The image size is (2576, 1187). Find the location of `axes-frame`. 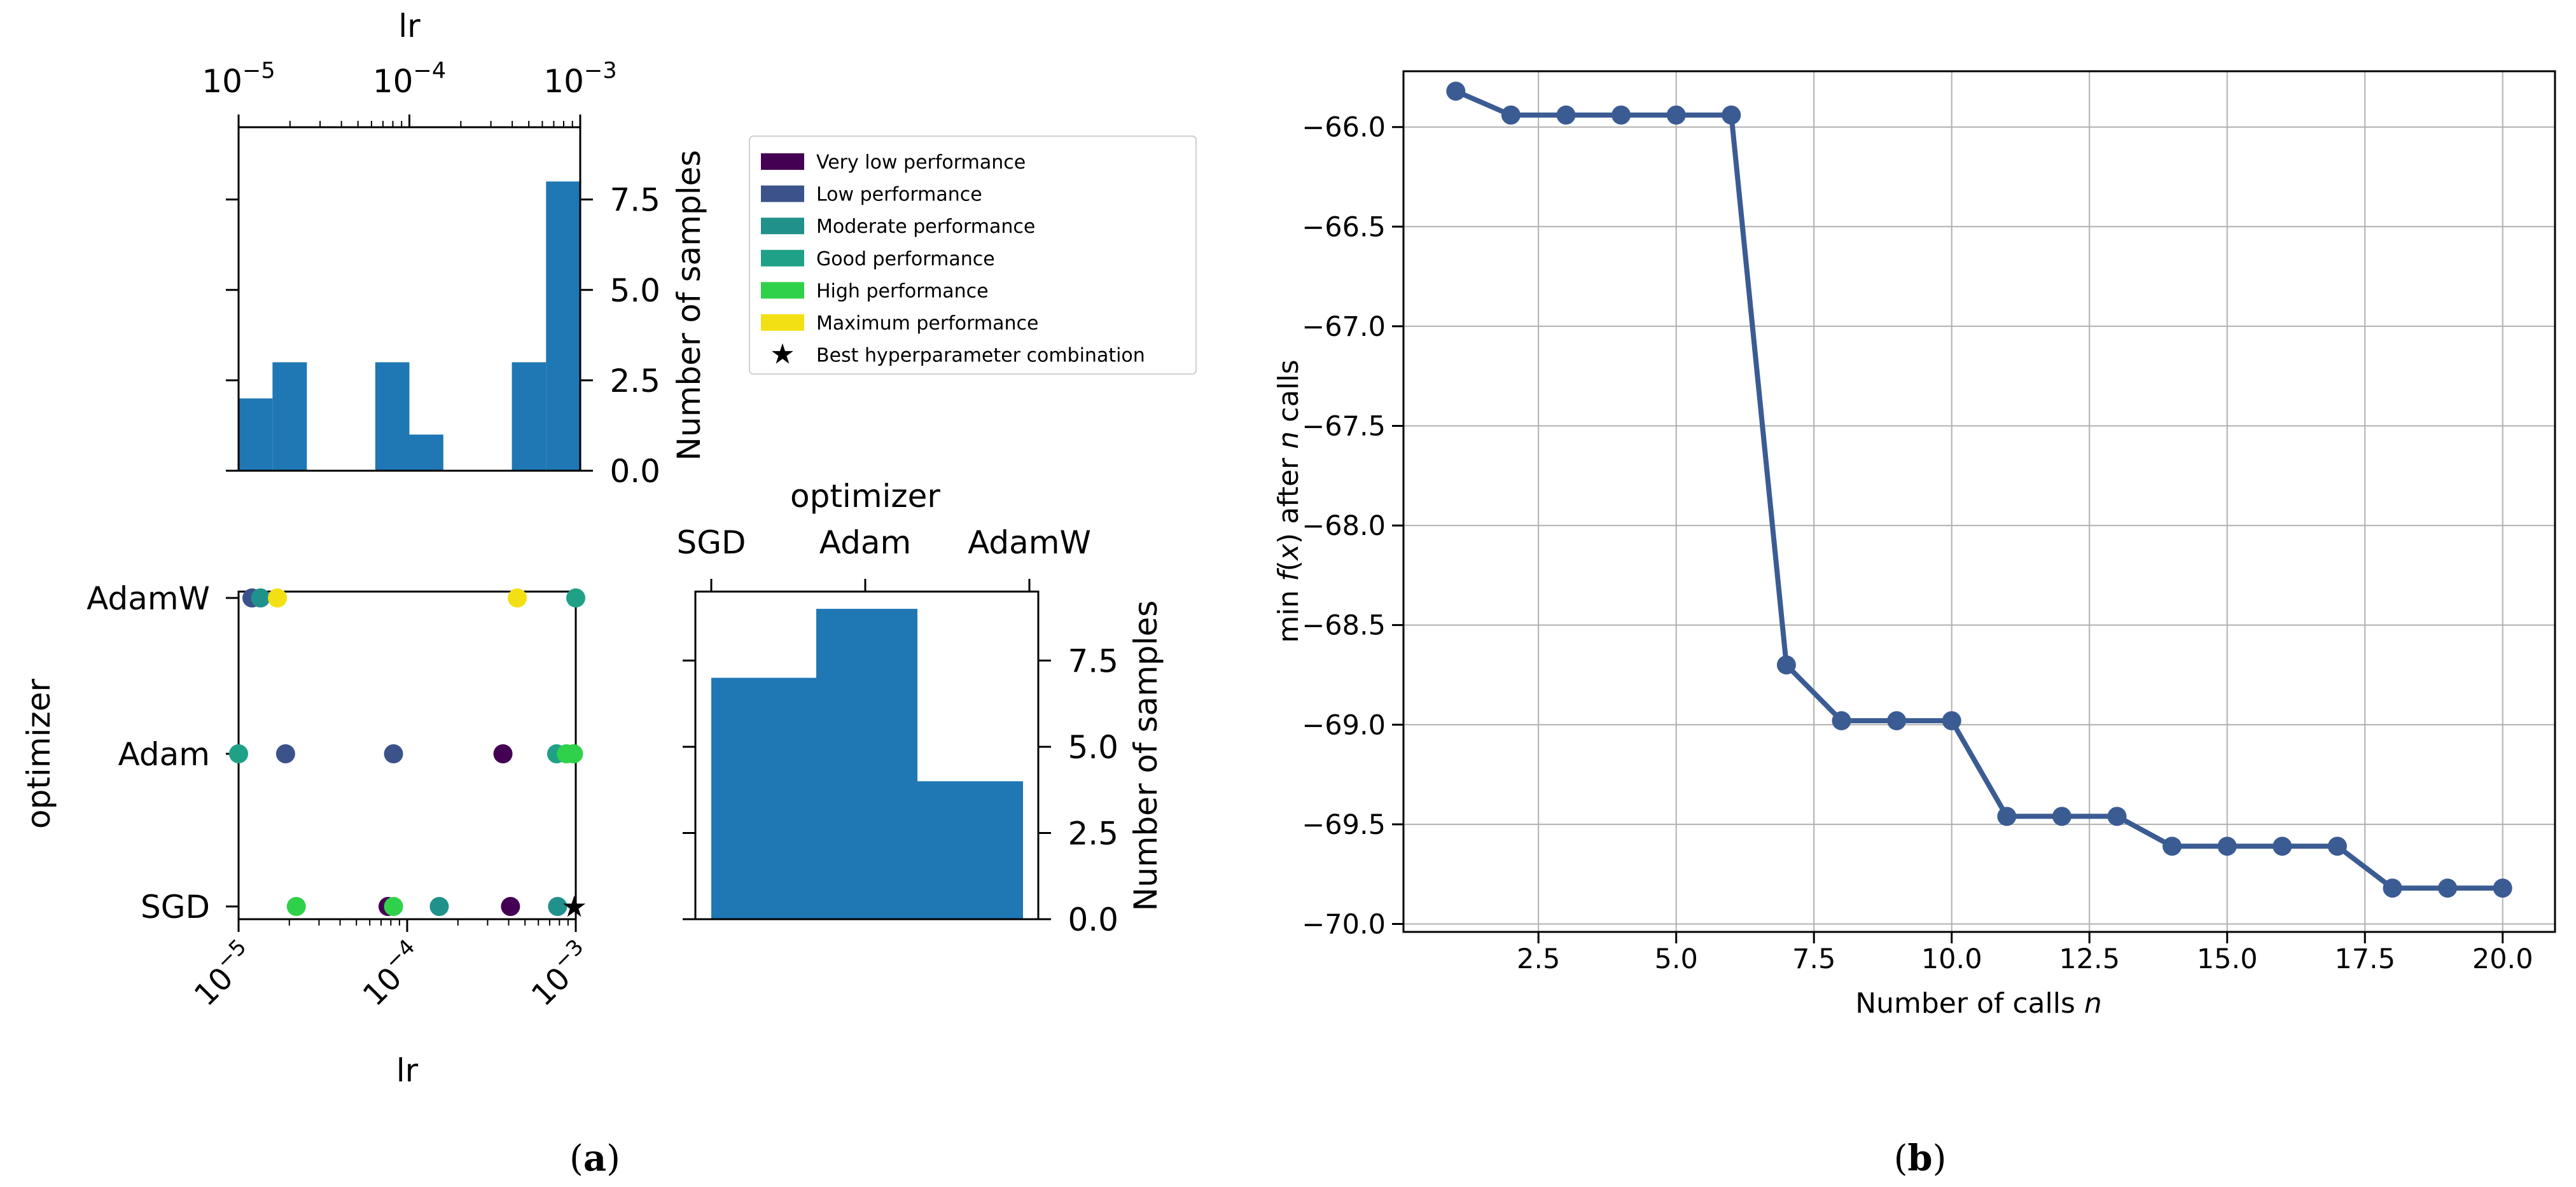

axes-frame is located at coordinates (867, 755).